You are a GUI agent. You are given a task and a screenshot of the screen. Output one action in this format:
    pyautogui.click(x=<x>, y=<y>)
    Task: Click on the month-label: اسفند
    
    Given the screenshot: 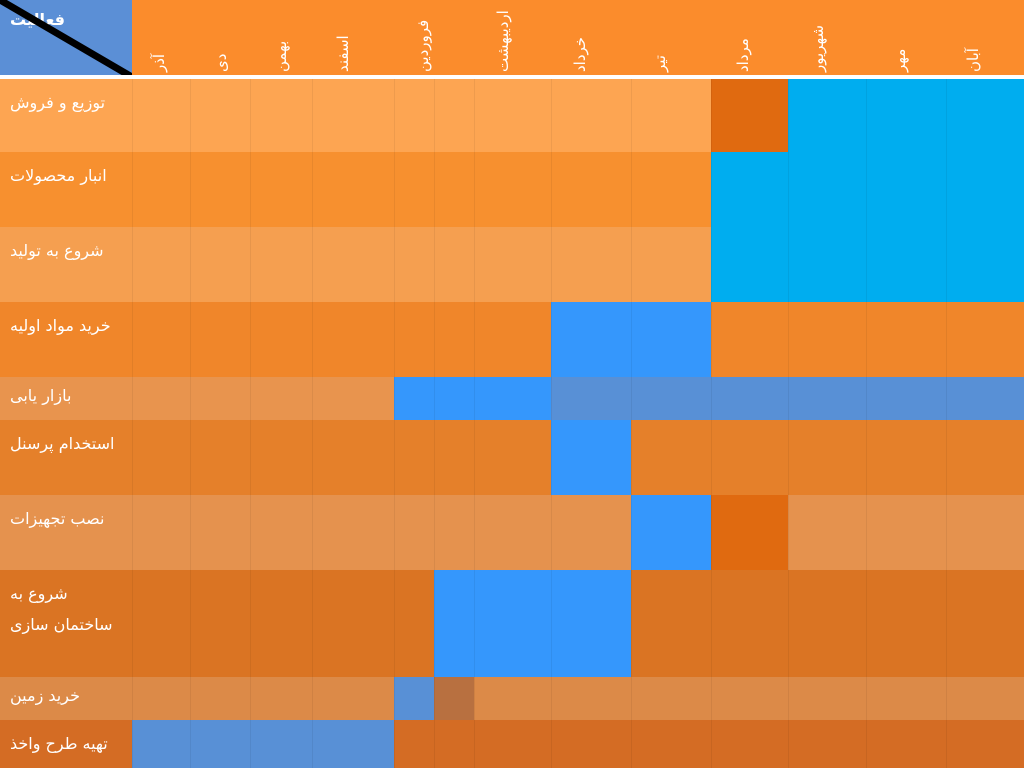 What is the action you would take?
    pyautogui.click(x=343, y=53)
    